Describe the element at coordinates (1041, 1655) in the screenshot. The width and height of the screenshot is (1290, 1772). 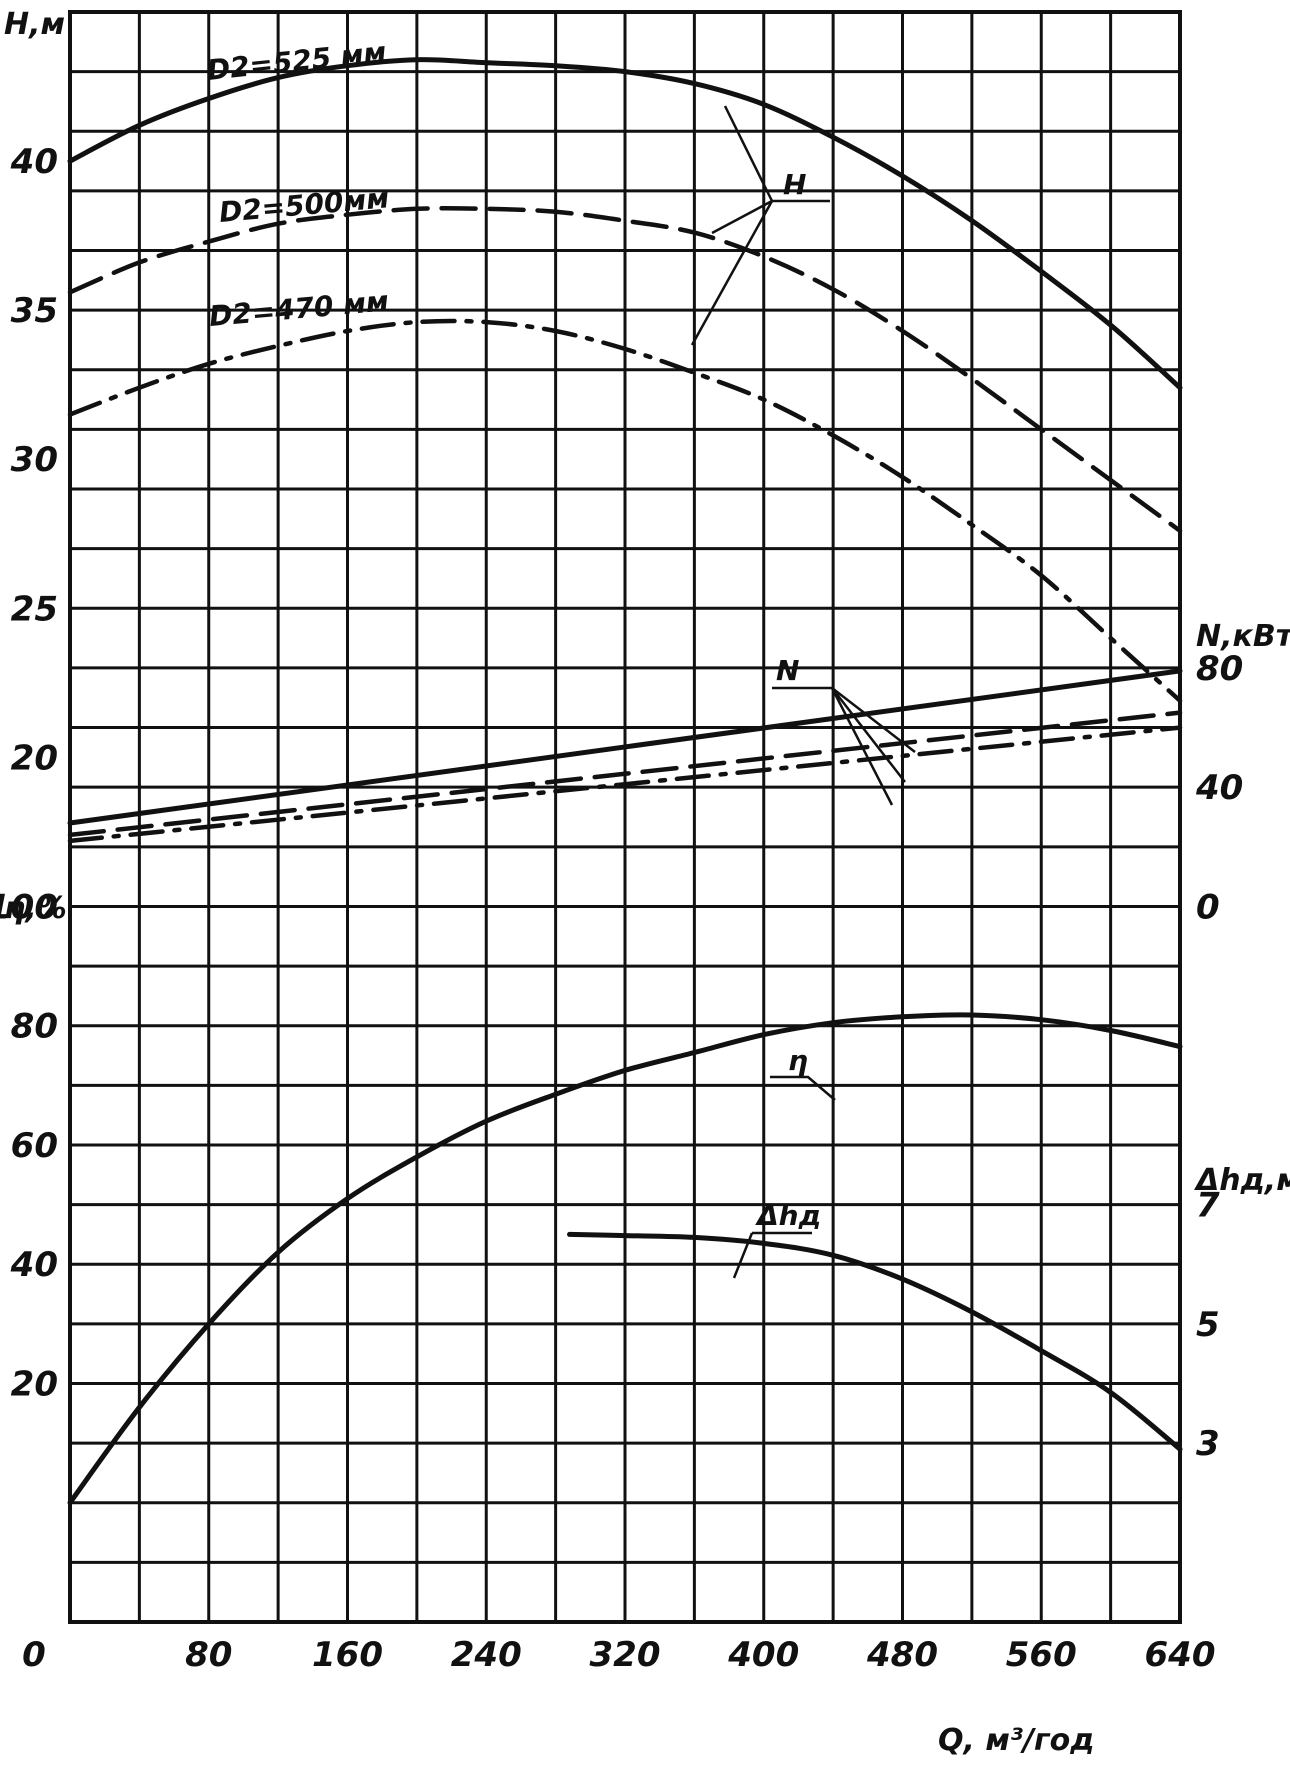
I see `x-tick-label: 560` at that location.